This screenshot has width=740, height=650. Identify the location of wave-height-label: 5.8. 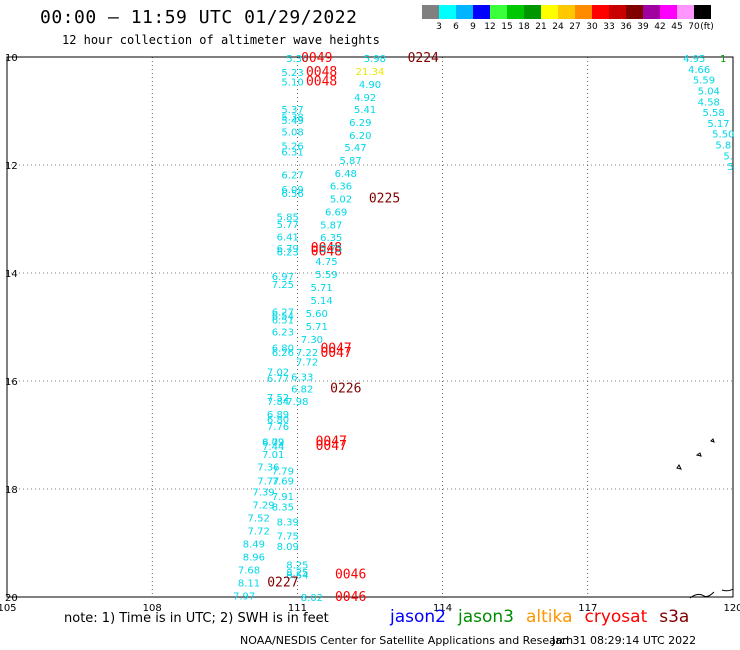
(723, 145).